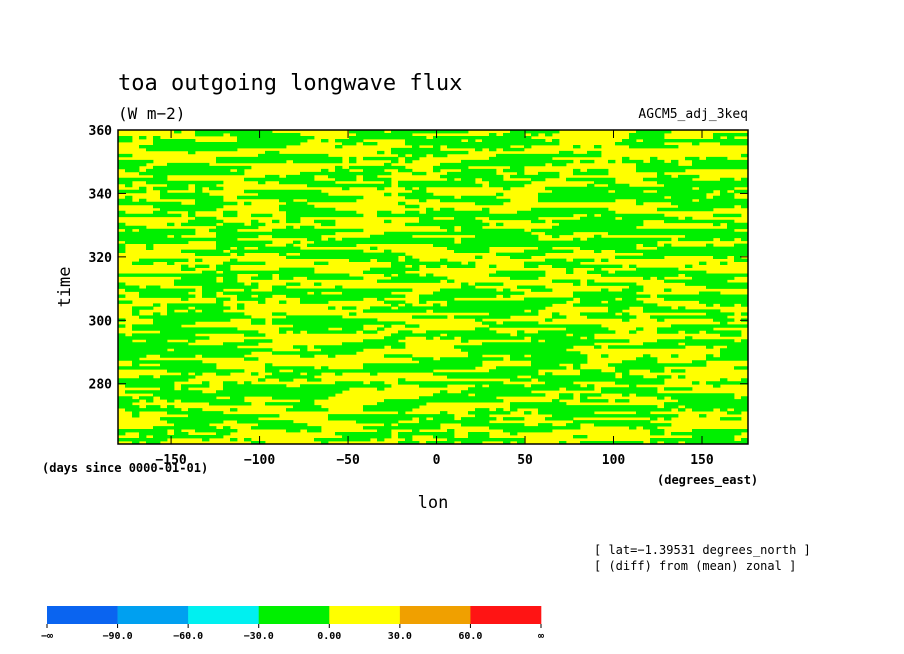 This screenshot has width=904, height=654. I want to click on y-tick-label: 280, so click(101, 385).